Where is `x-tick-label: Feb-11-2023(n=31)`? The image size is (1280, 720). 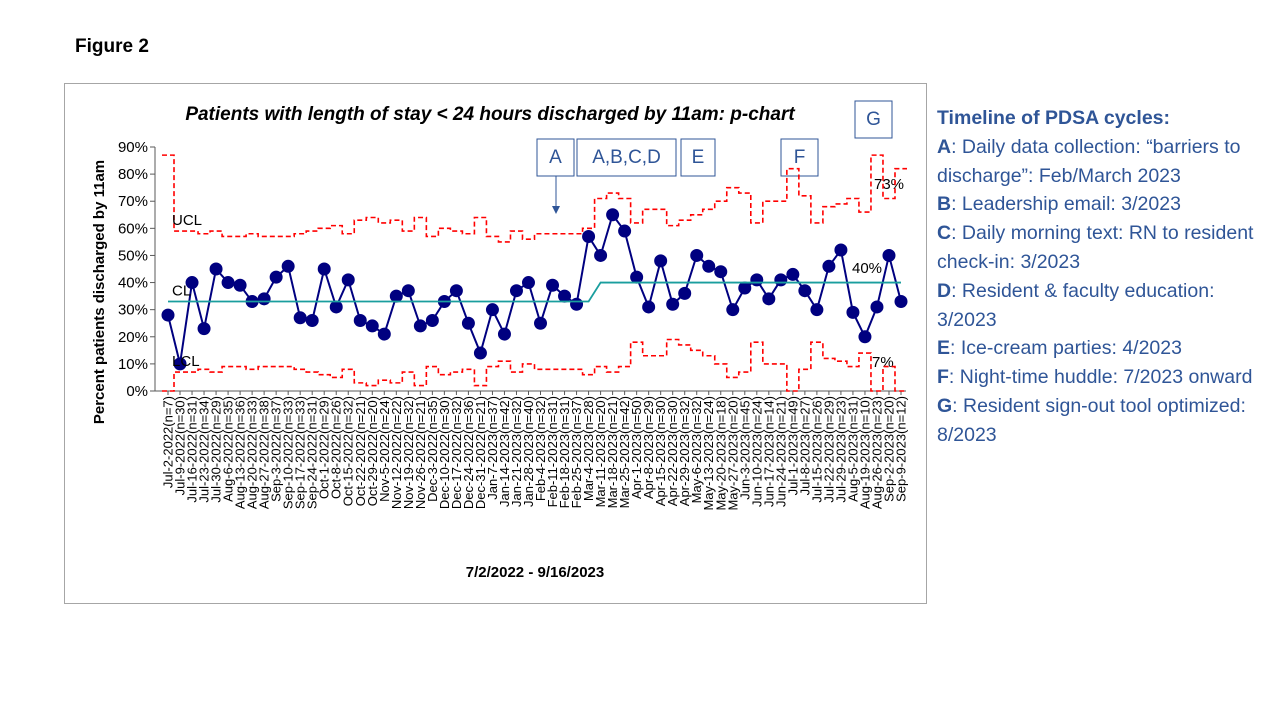
x-tick-label: Feb-11-2023(n=31) is located at coordinates (552, 451).